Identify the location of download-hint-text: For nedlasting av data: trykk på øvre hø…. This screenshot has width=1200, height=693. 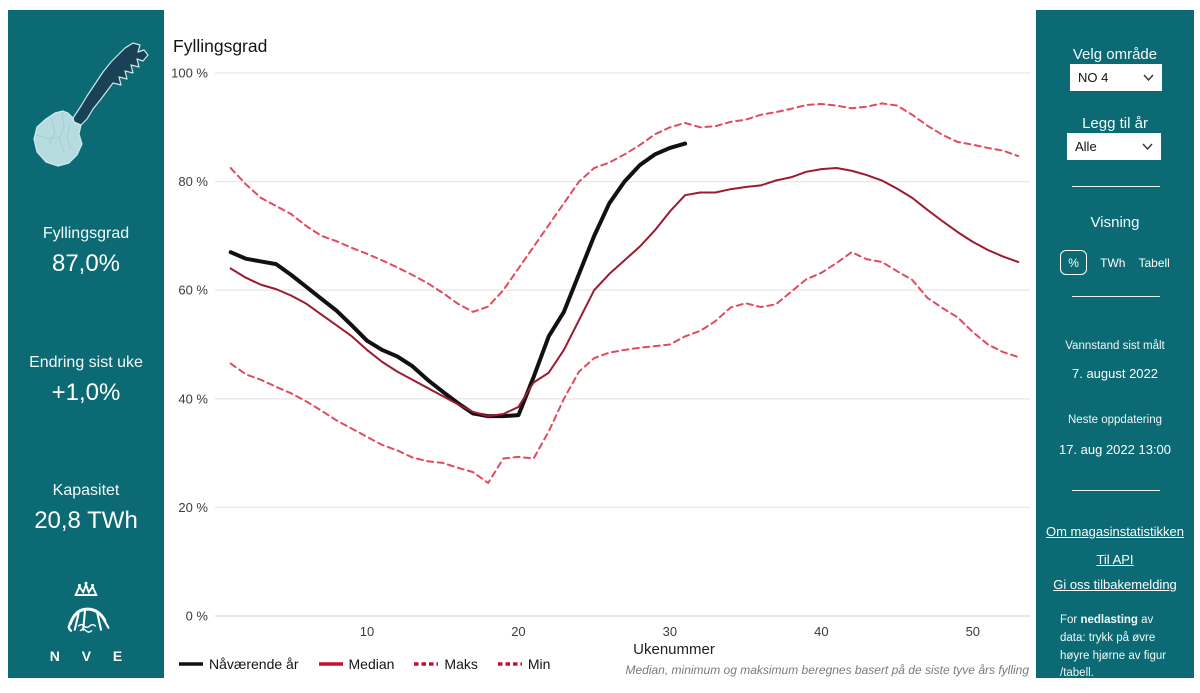
(1121, 647).